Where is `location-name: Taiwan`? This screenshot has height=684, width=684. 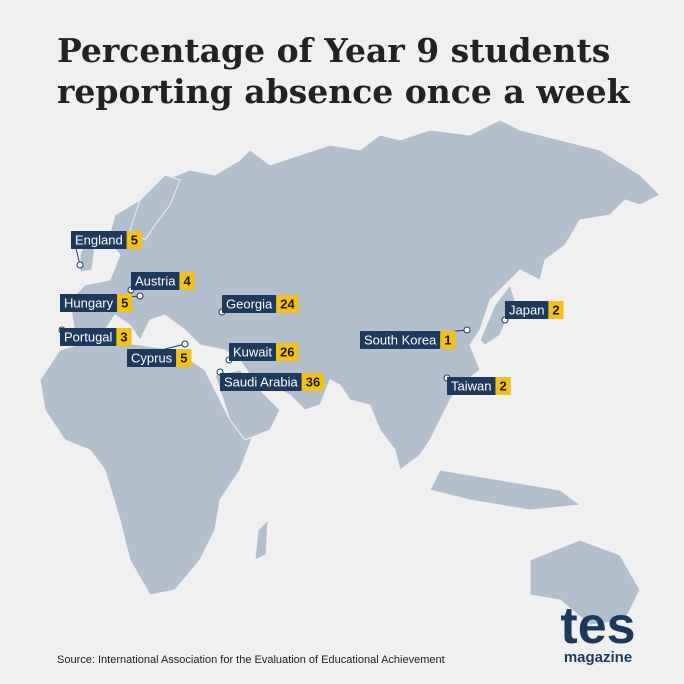
location-name: Taiwan is located at coordinates (471, 385).